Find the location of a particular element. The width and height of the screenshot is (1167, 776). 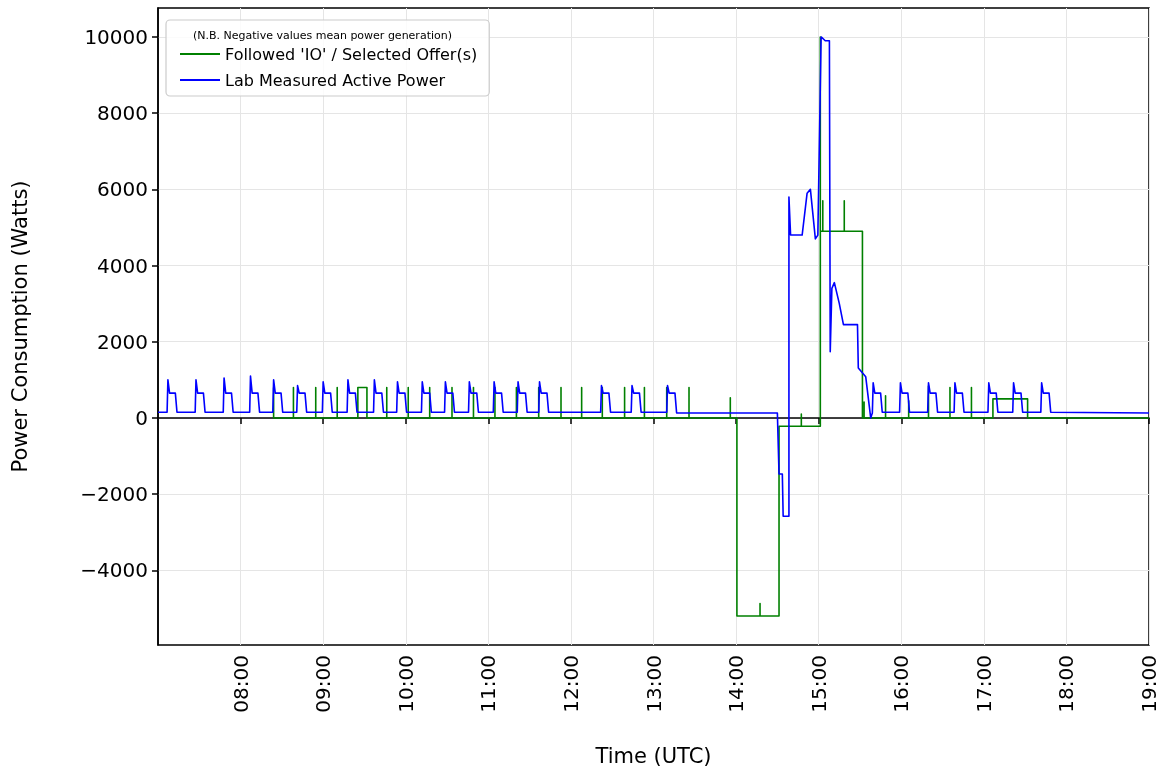

x-tick-label: 10:00 is located at coordinates (405, 684).